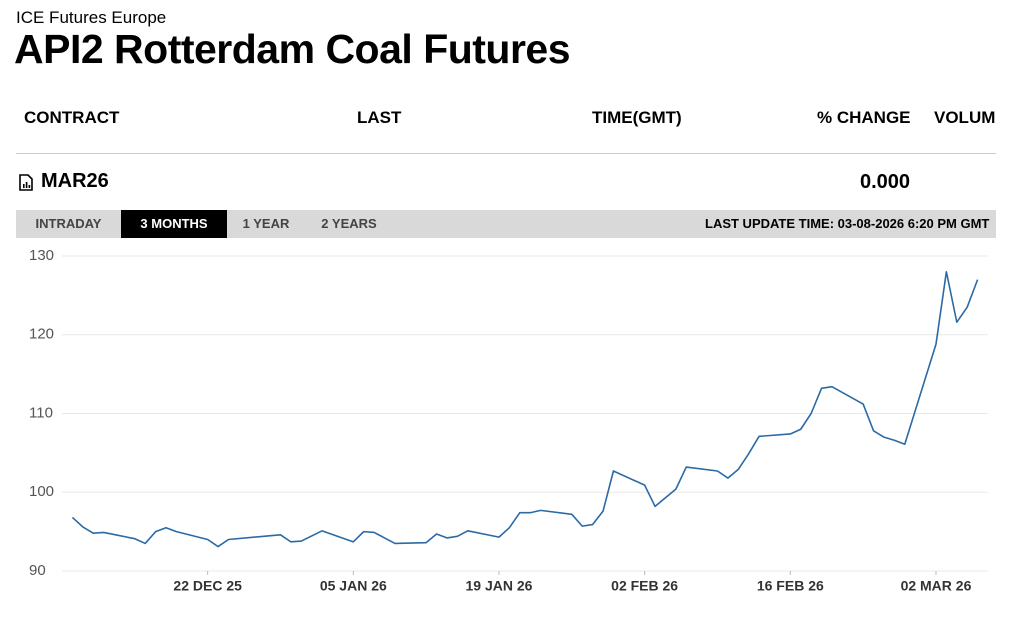 Image resolution: width=1024 pixels, height=617 pixels. I want to click on divider, so click(506, 153).